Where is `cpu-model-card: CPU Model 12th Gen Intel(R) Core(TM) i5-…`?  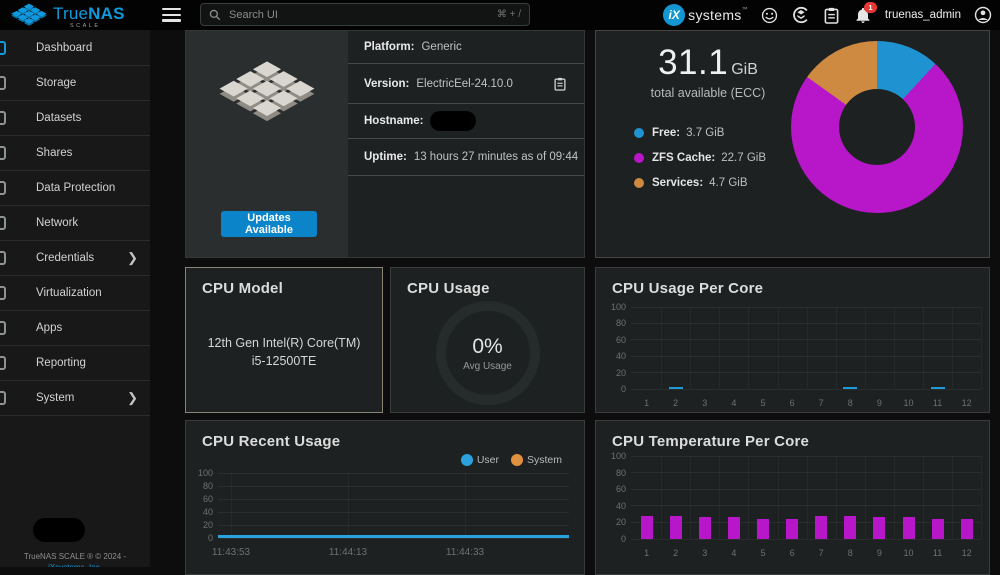
cpu-model-card: CPU Model 12th Gen Intel(R) Core(TM) i5-… is located at coordinates (284, 340).